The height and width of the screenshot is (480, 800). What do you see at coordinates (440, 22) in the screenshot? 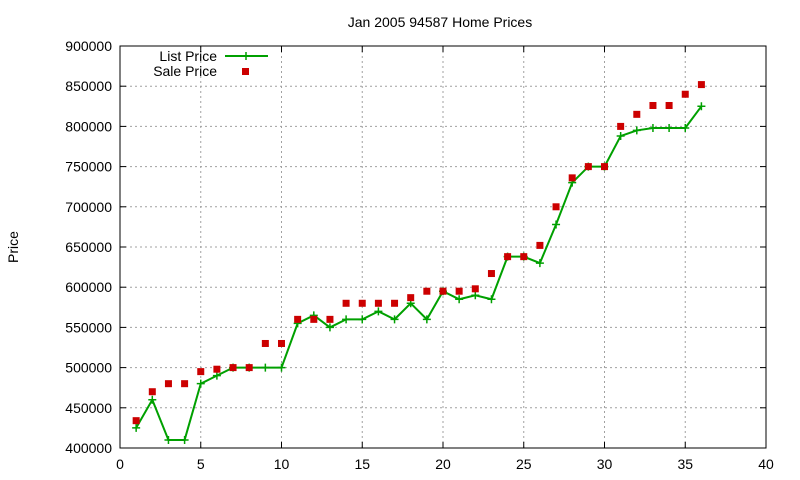
I see `chart-title: Jan 2005 94587 Home Prices` at bounding box center [440, 22].